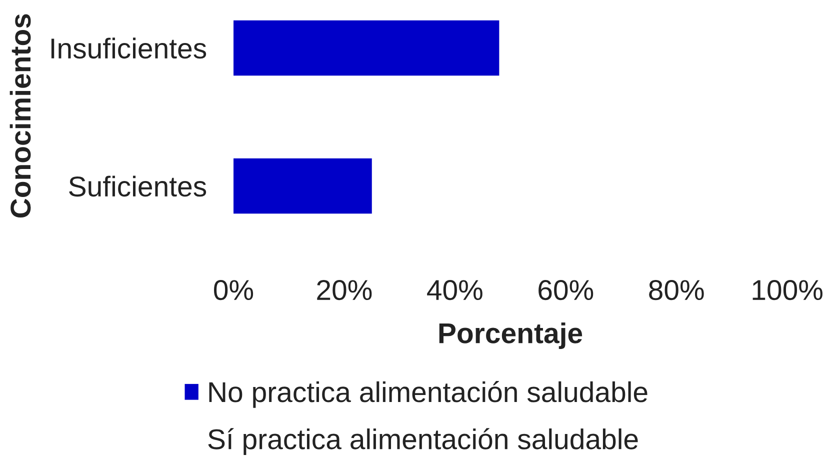  What do you see at coordinates (428, 394) in the screenshot?
I see `legend-label: No practica alimentación saludable` at bounding box center [428, 394].